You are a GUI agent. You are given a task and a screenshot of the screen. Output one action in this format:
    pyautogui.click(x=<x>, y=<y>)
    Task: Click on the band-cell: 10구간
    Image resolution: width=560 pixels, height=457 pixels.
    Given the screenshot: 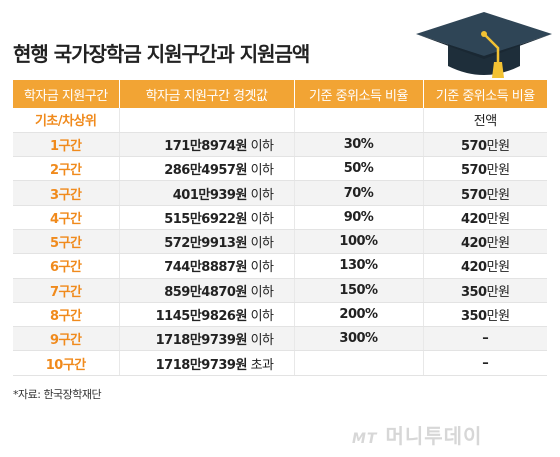 What is the action you would take?
    pyautogui.click(x=66, y=363)
    